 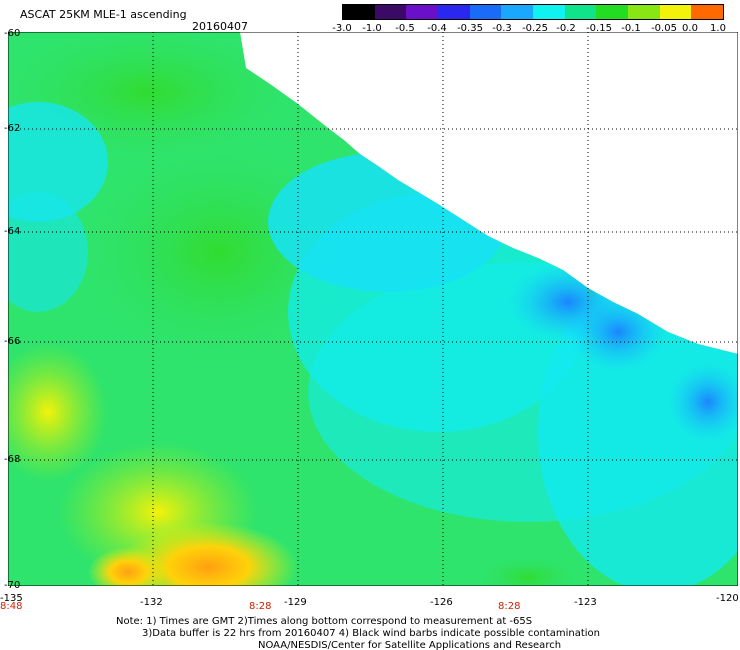 I want to click on map-title: ASCAT 25KM MLE-1 ascending, so click(x=103, y=14).